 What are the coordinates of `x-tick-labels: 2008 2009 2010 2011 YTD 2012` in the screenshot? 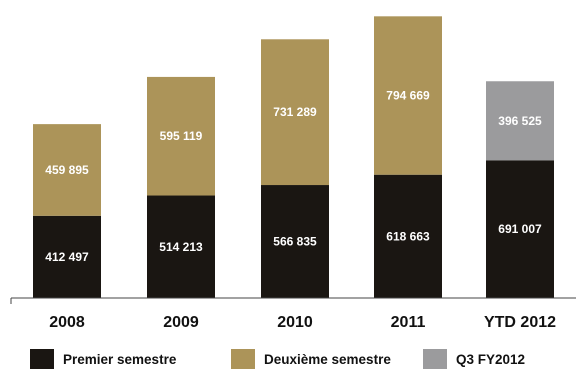 It's located at (302, 322).